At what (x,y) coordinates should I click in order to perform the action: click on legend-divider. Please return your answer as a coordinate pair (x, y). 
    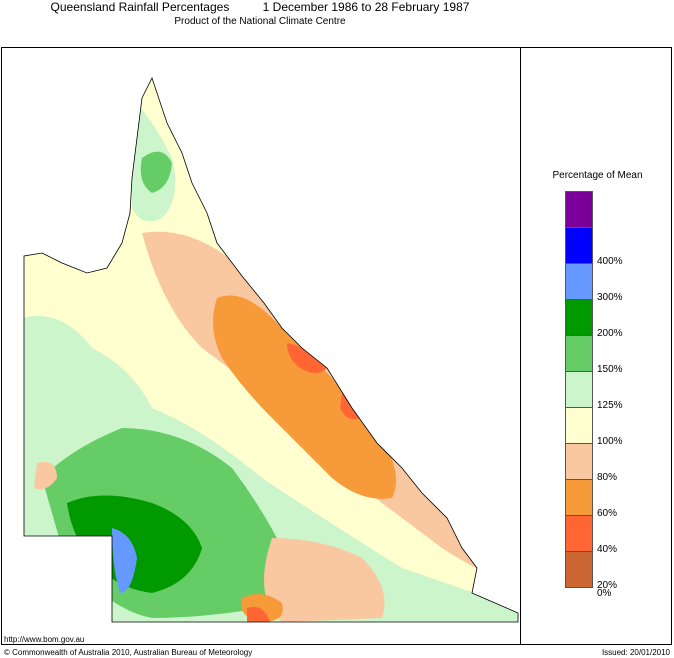
    Looking at the image, I should click on (520, 346).